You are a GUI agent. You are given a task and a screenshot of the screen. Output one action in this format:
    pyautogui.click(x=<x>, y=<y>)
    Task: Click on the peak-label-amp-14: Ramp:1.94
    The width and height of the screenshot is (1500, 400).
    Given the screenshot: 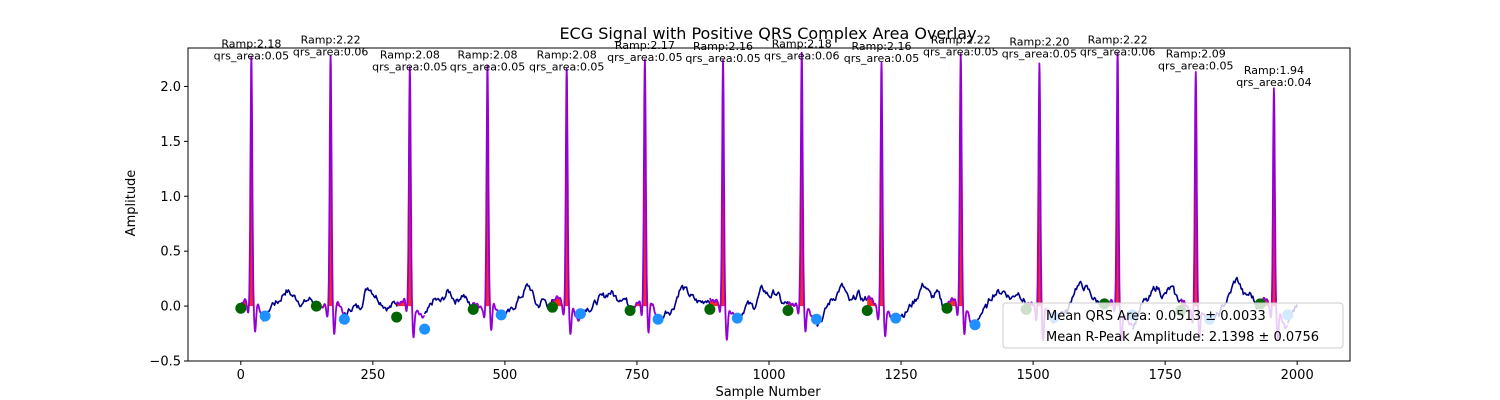 What is the action you would take?
    pyautogui.click(x=1274, y=70)
    